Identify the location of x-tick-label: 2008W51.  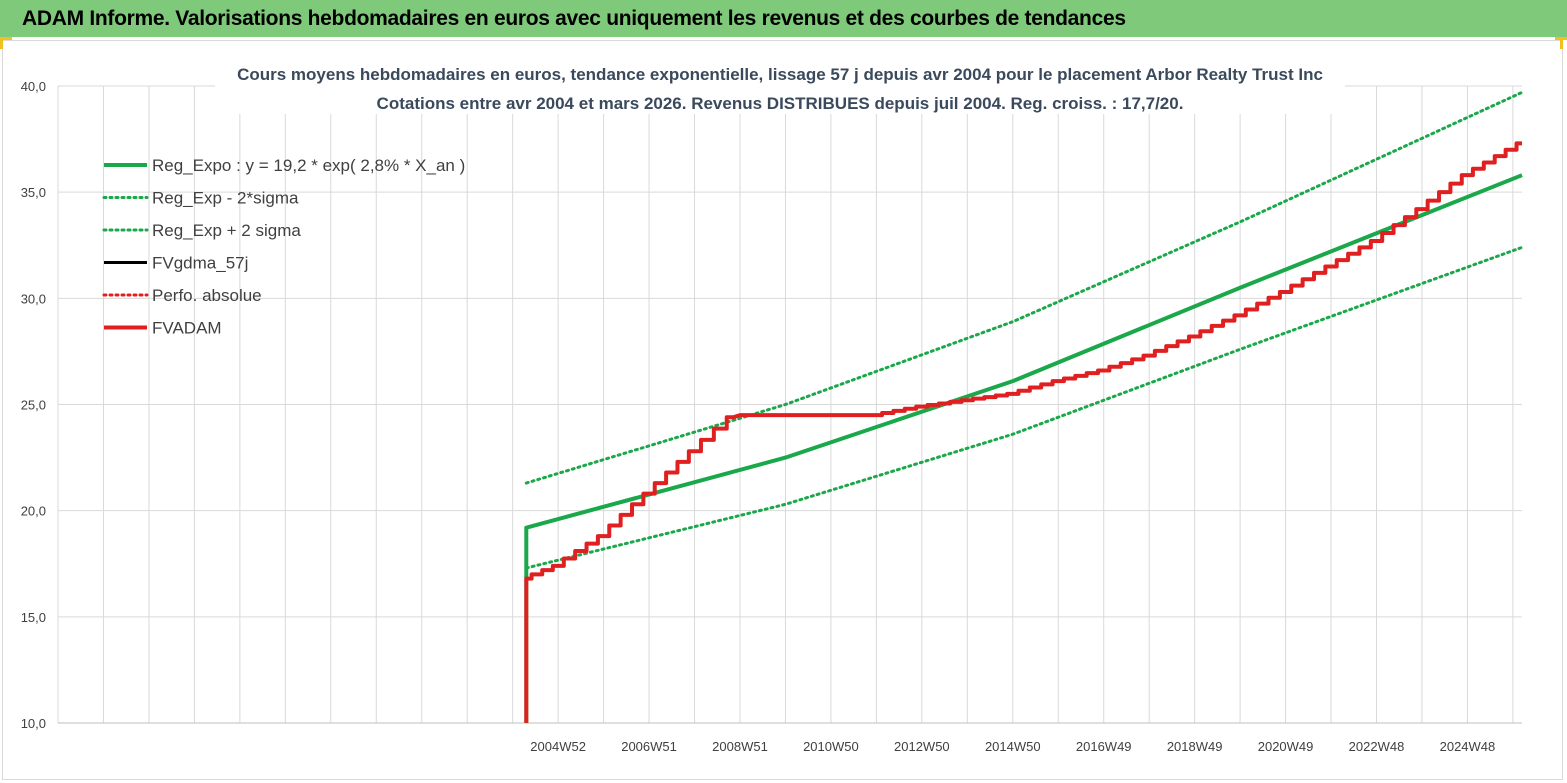
(740, 746).